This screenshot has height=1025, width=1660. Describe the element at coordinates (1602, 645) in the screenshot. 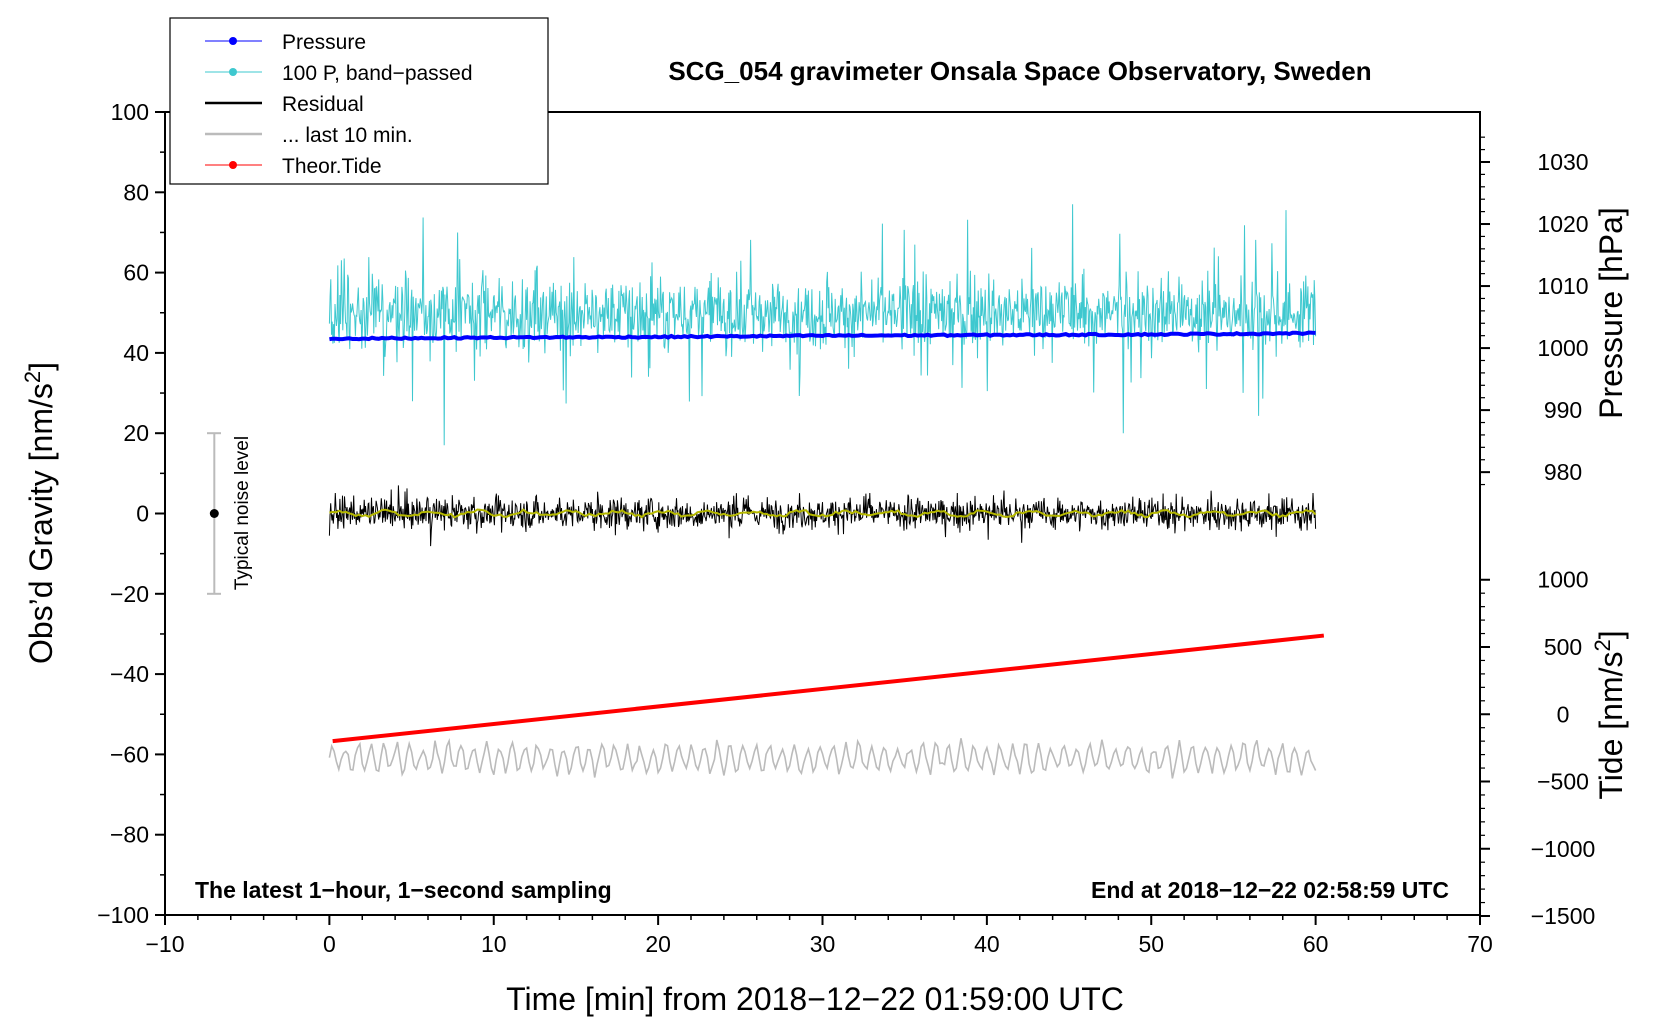

I see `tide-axis-title-superscript: 2` at that location.